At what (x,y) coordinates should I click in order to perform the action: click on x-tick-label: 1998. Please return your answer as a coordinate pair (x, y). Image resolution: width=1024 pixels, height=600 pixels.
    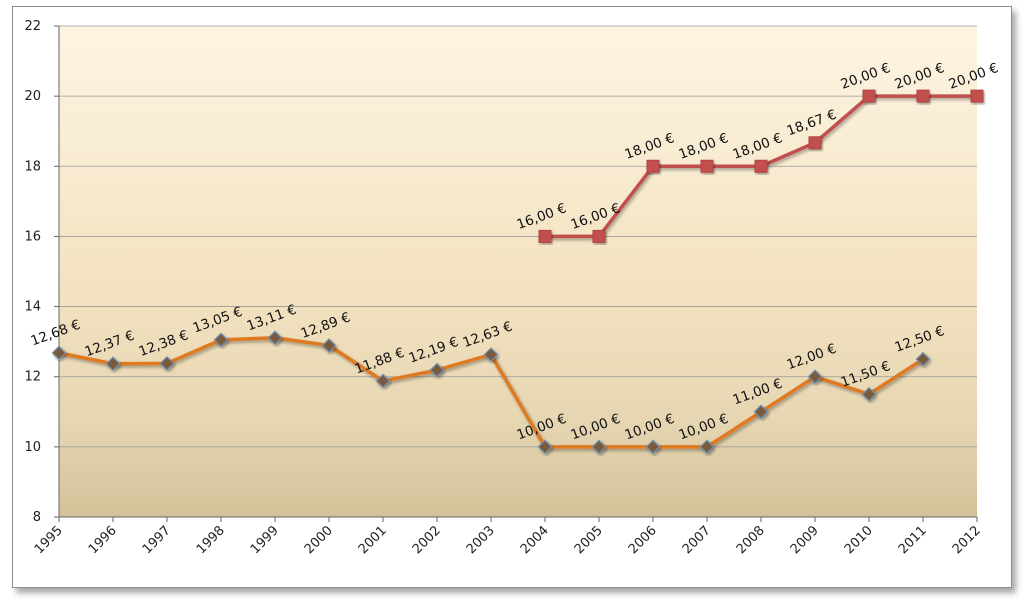
    Looking at the image, I should click on (211, 540).